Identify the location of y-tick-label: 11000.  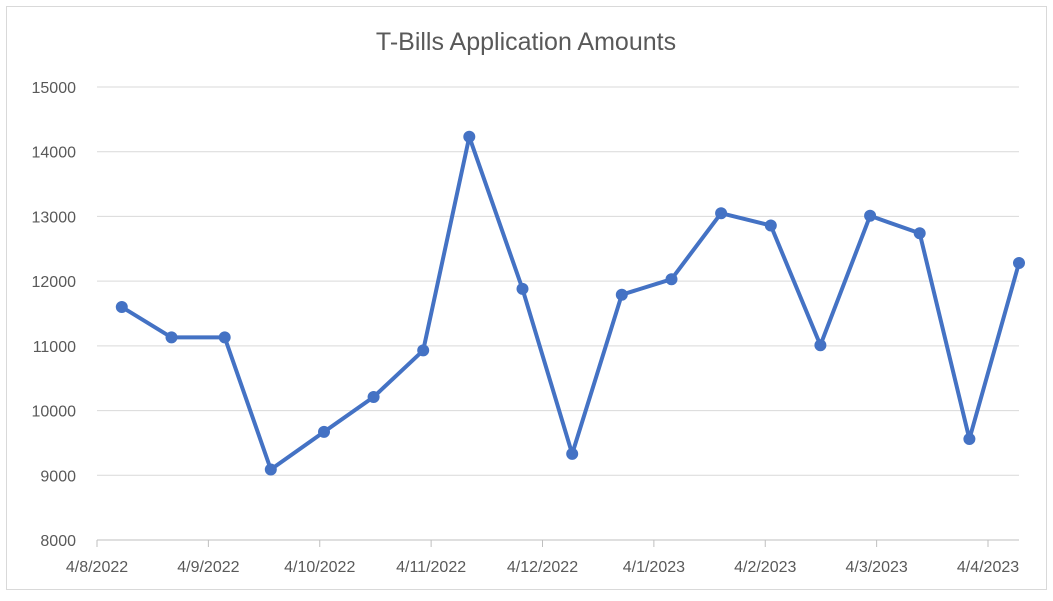
(54, 347).